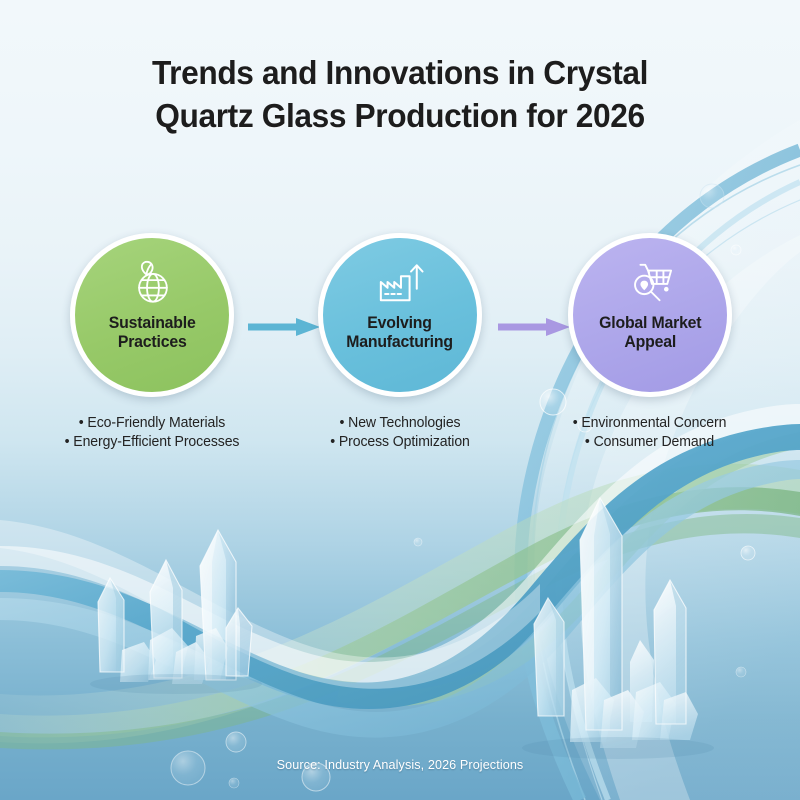 The image size is (800, 800). What do you see at coordinates (654, 441) in the screenshot?
I see `bullet-text: Consumer Demand` at bounding box center [654, 441].